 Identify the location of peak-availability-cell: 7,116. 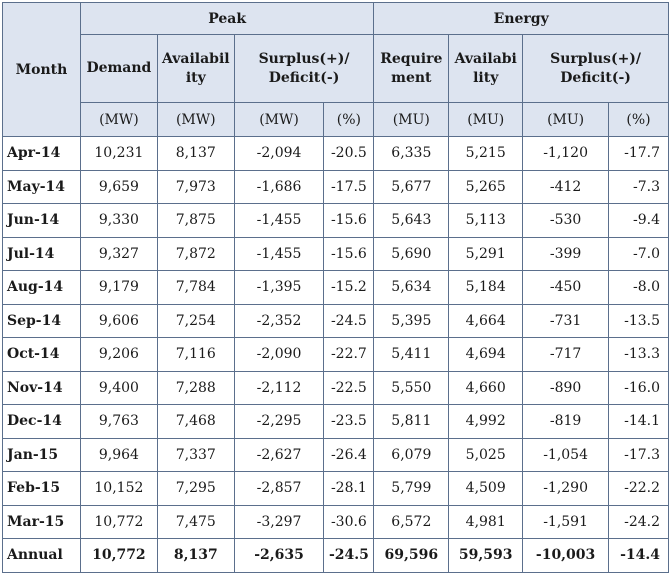
(195, 354).